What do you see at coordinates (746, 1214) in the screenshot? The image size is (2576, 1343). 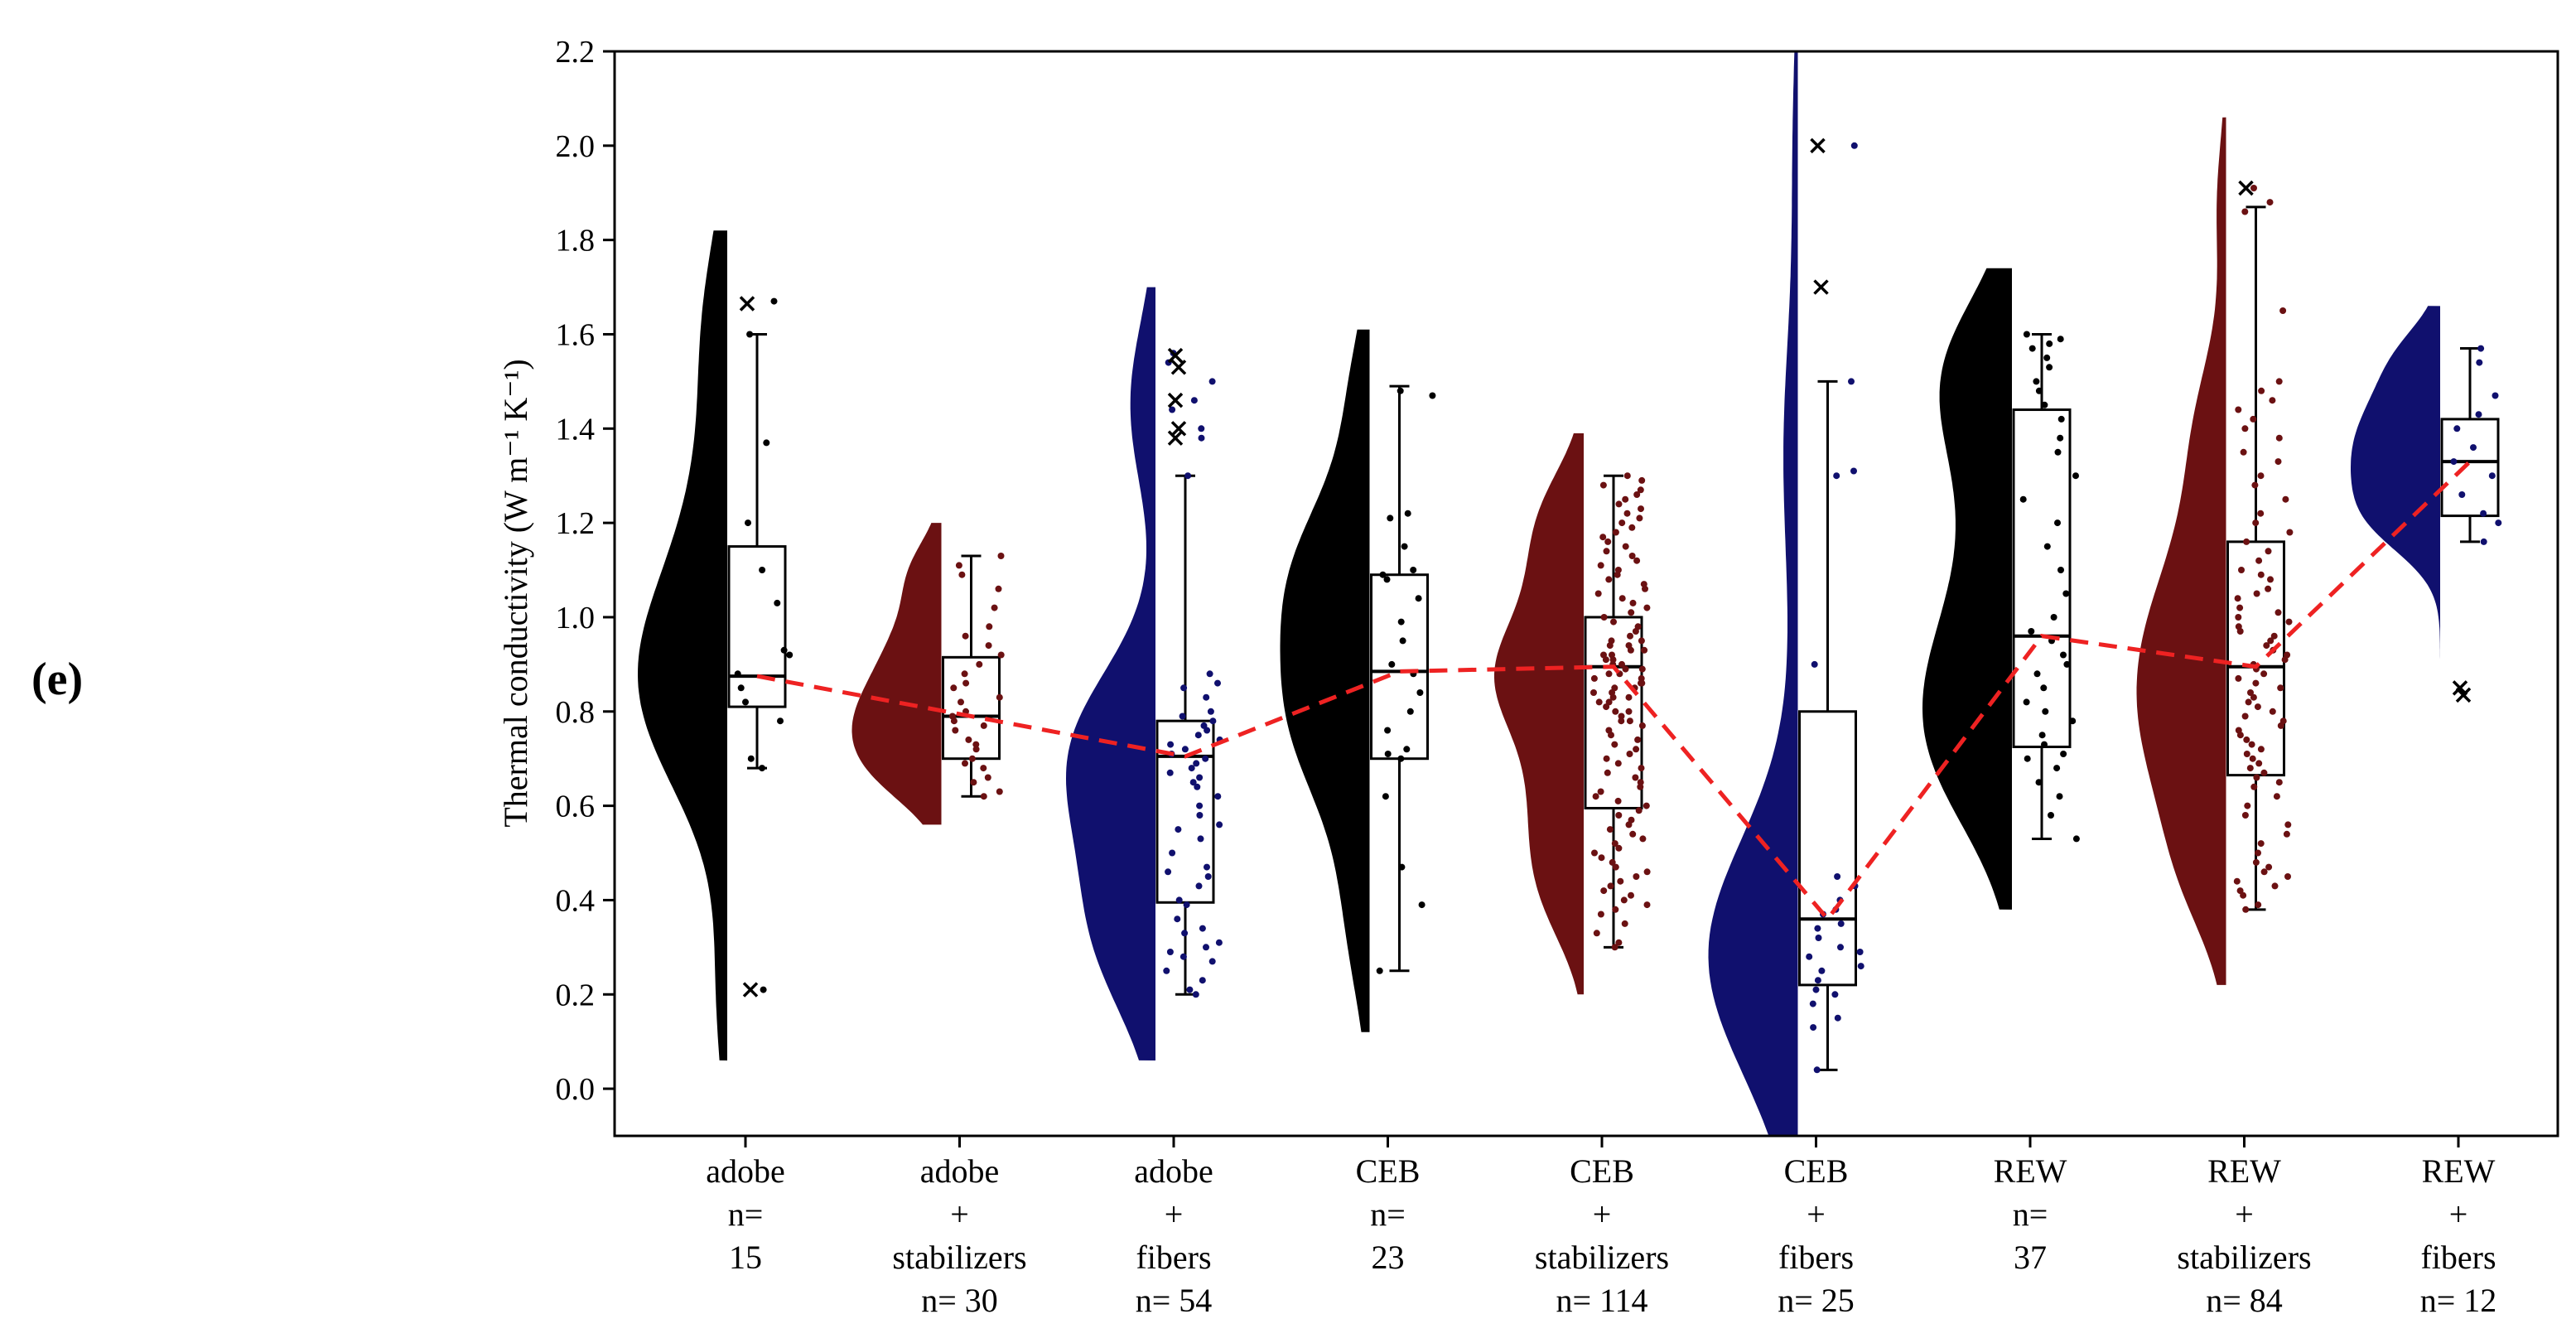 I see `x-tick-label: n=` at bounding box center [746, 1214].